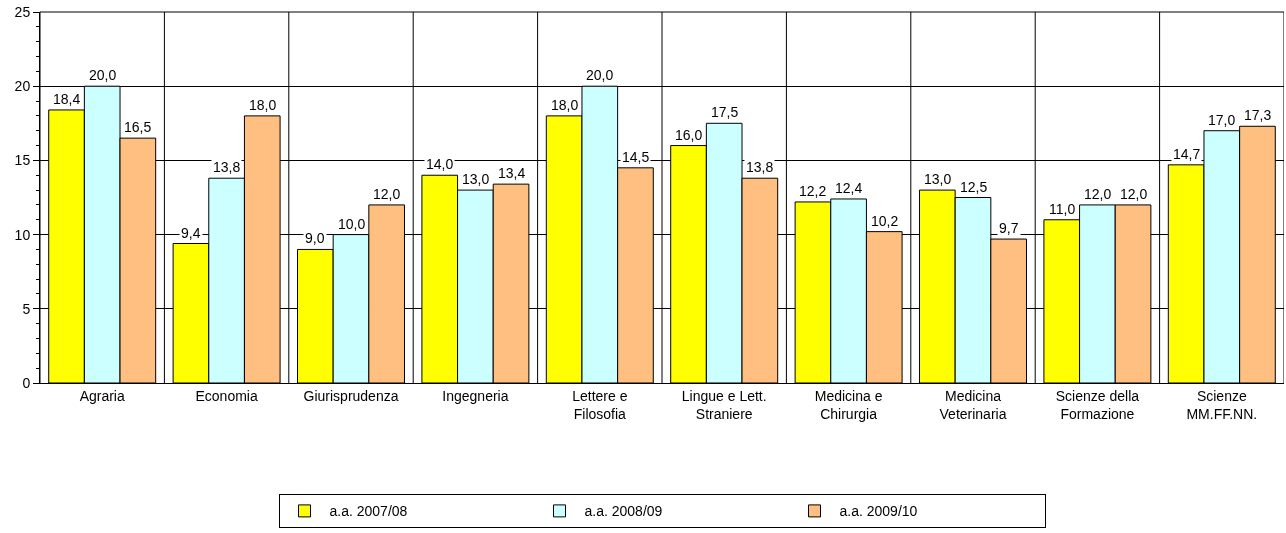  What do you see at coordinates (724, 404) in the screenshot?
I see `x-tick-label: Lingue e Lett. Straniere` at bounding box center [724, 404].